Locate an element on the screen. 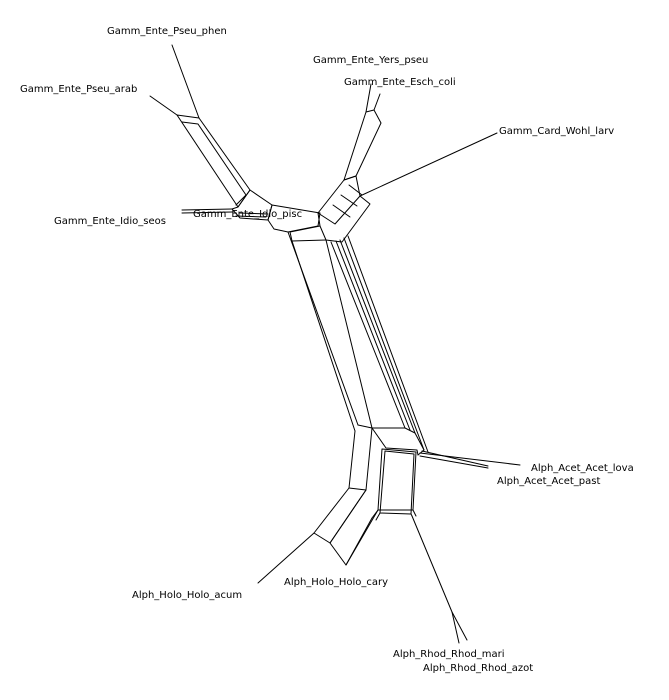  edge-holo-acum is located at coordinates (286, 558).